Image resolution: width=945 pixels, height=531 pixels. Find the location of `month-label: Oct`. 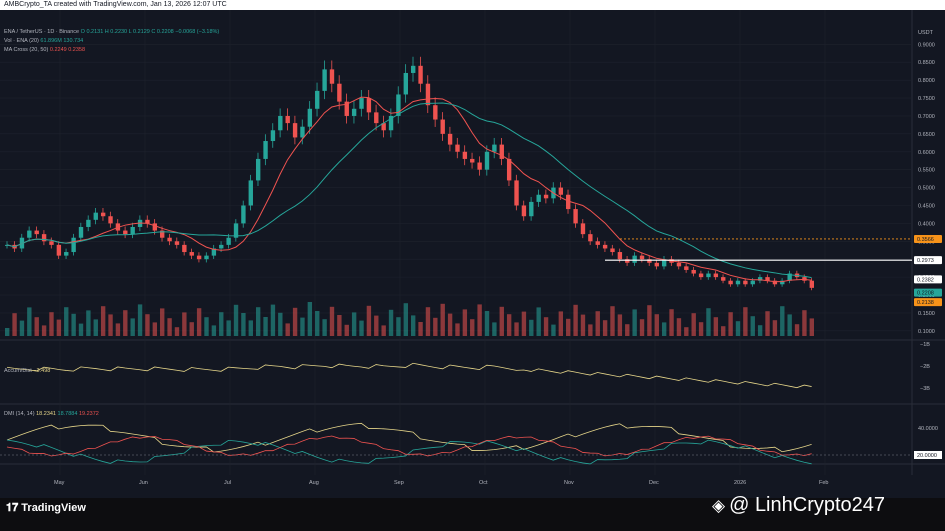

month-label: Oct is located at coordinates (483, 483).